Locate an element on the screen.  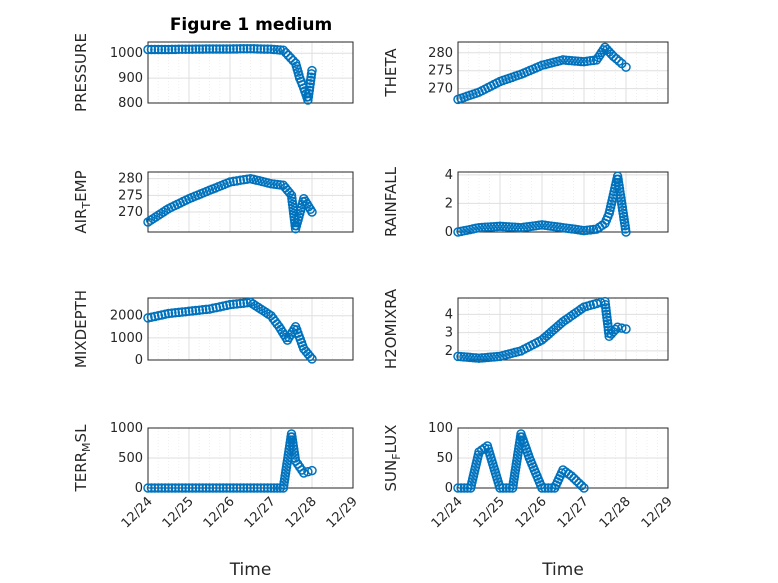
subplot-2: 270 275 280 THETA is located at coordinates (525, 73).